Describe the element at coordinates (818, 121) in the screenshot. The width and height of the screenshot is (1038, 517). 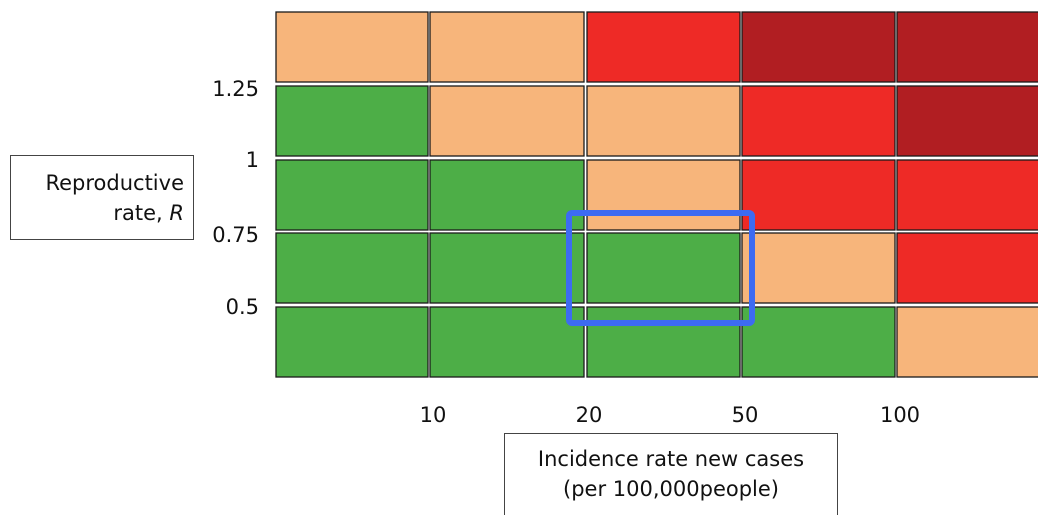
I see `heatmap-cell-r1-c3` at that location.